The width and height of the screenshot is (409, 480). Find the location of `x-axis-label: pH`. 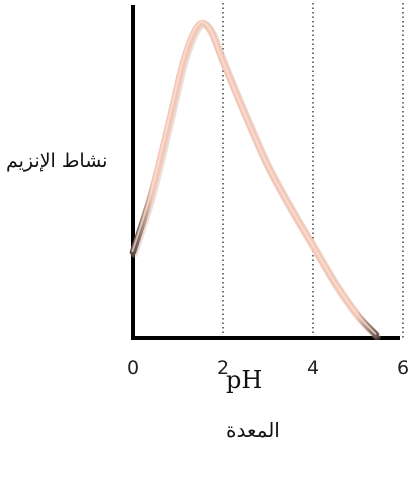

x-axis-label: pH is located at coordinates (244, 380).